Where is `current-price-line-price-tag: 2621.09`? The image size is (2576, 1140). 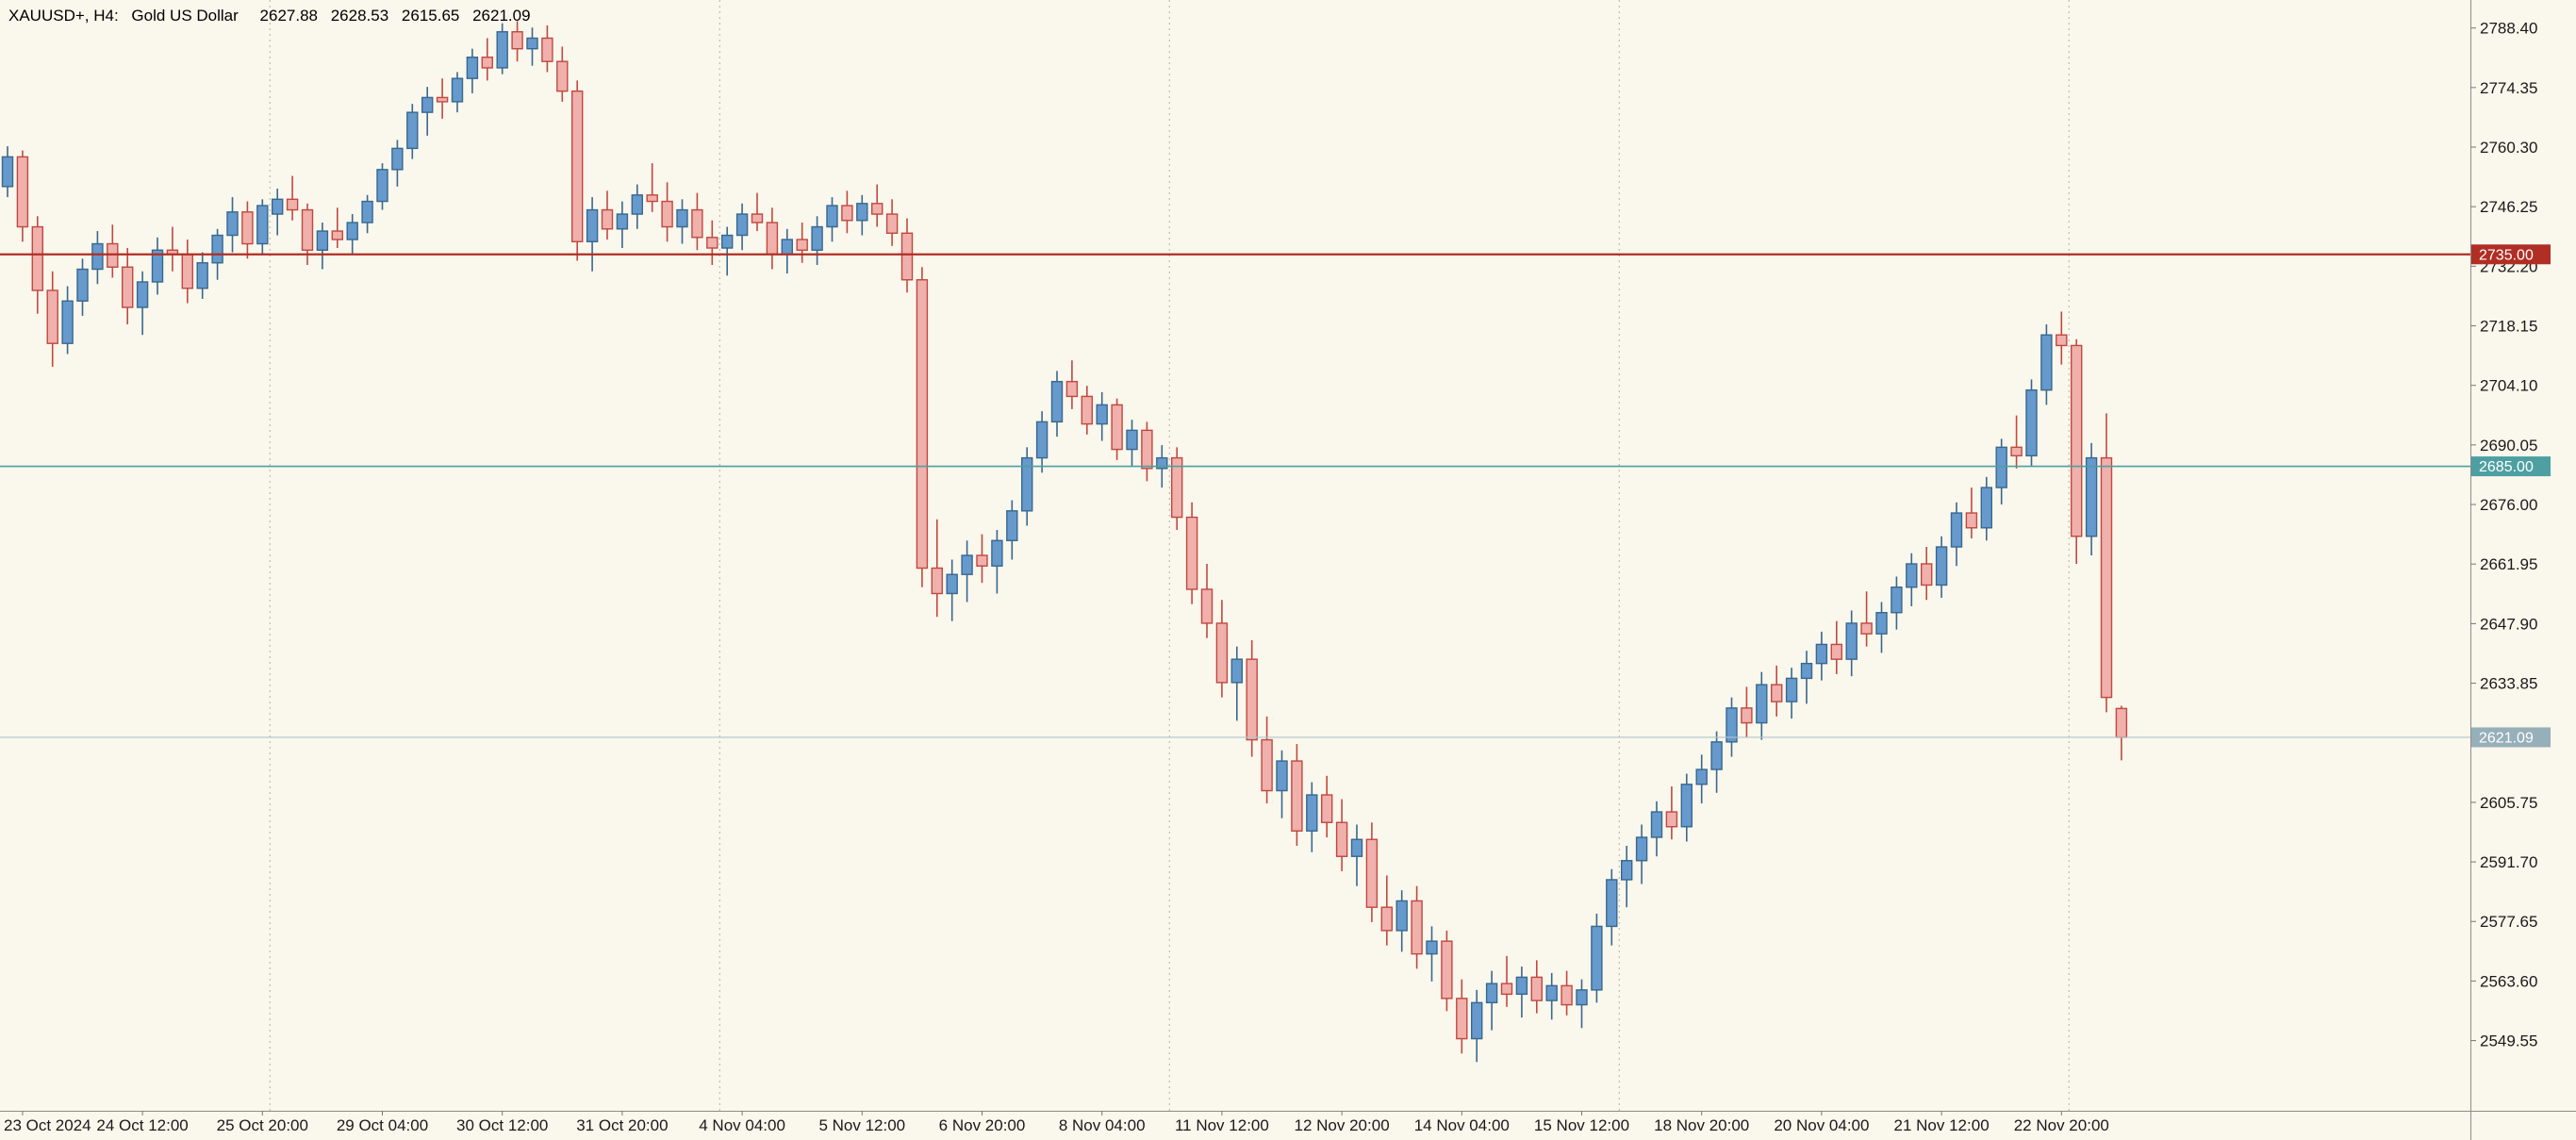
current-price-line-price-tag: 2621.09 is located at coordinates (2511, 737).